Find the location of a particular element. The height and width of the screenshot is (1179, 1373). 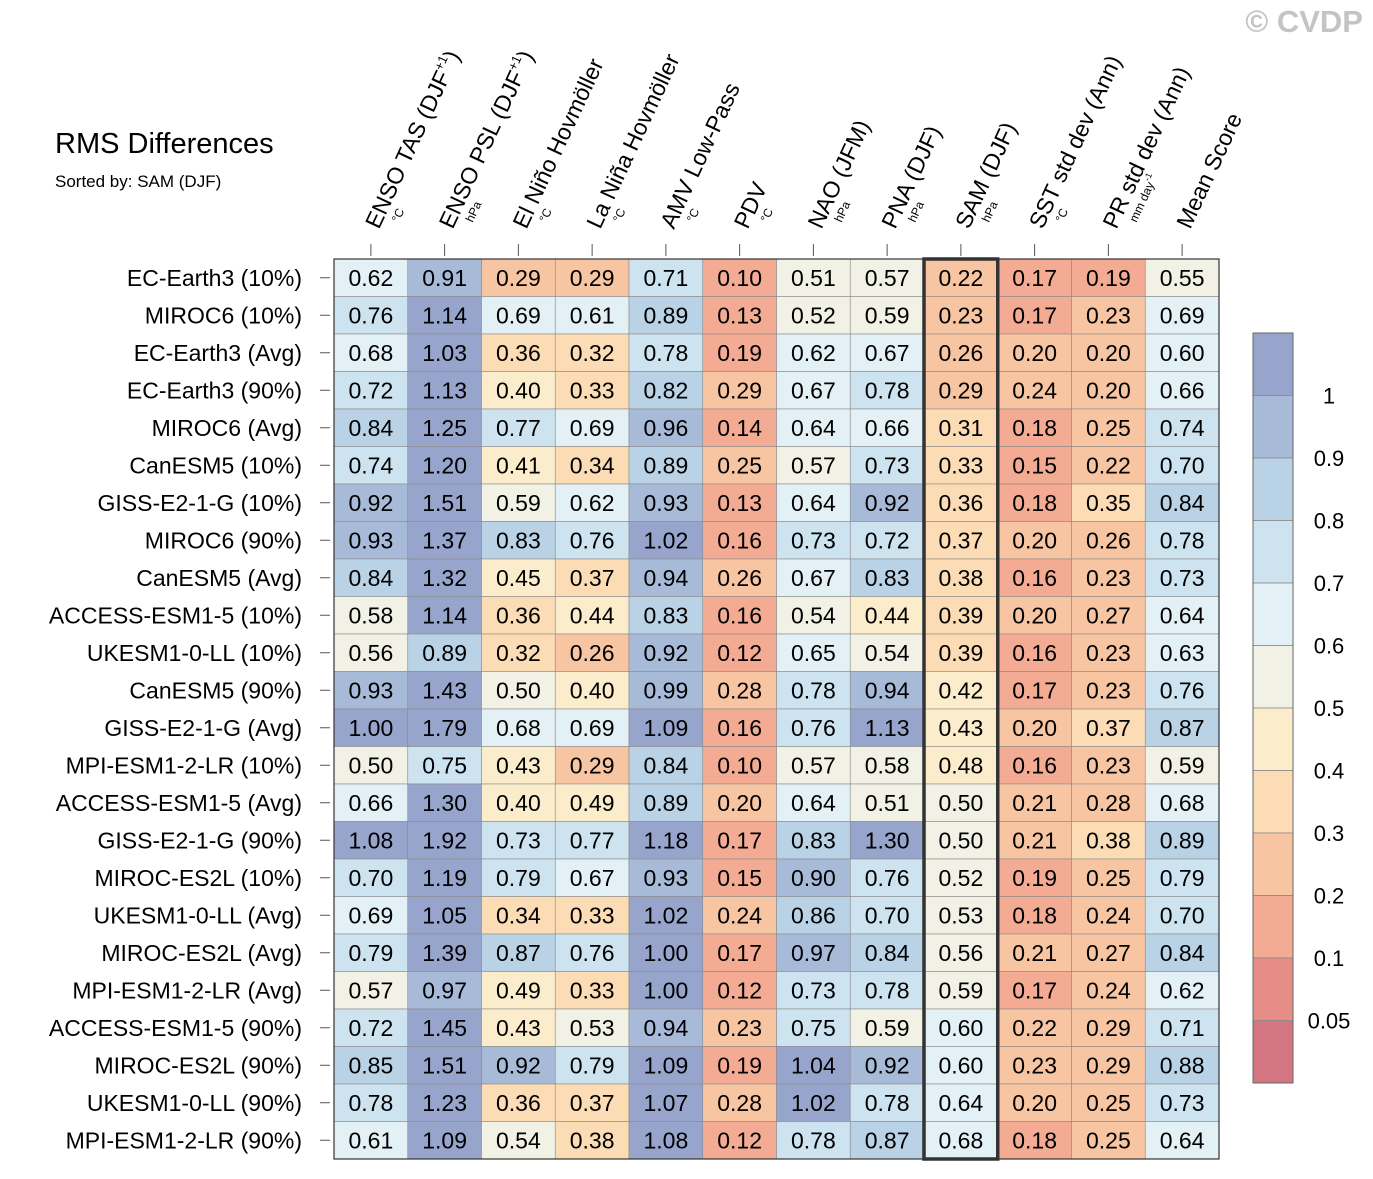

row-label: CanESM5 (10%) is located at coordinates (215, 465).